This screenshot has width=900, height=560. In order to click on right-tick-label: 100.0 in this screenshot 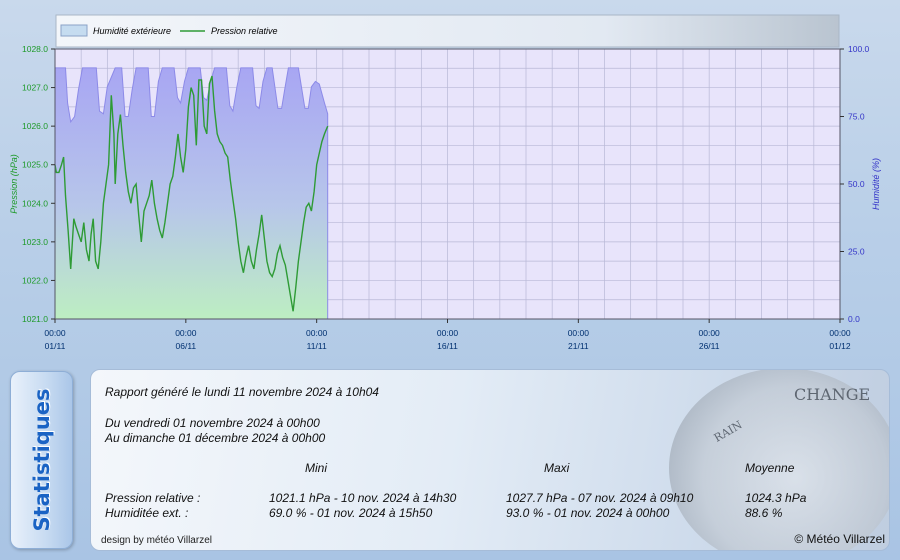, I will do `click(859, 49)`.